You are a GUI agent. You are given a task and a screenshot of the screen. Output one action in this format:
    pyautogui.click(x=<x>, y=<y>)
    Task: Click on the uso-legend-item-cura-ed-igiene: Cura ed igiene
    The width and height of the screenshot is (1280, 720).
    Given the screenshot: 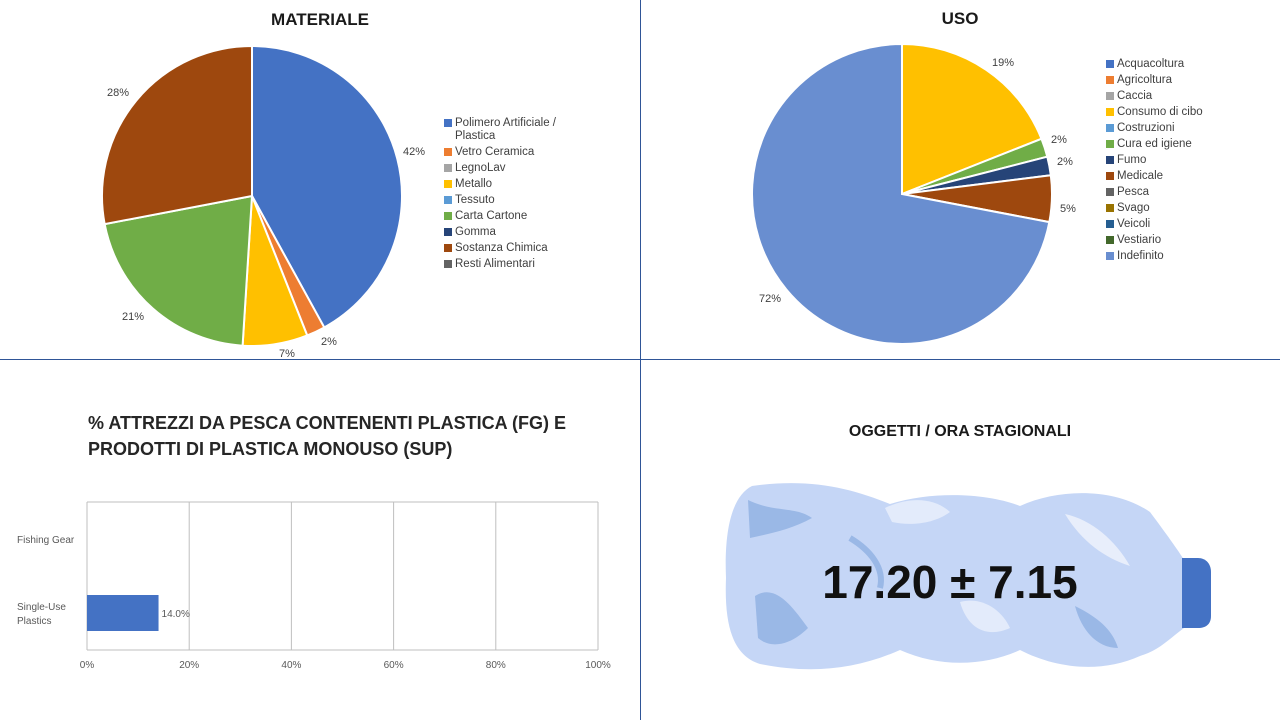 What is the action you would take?
    pyautogui.click(x=1181, y=144)
    